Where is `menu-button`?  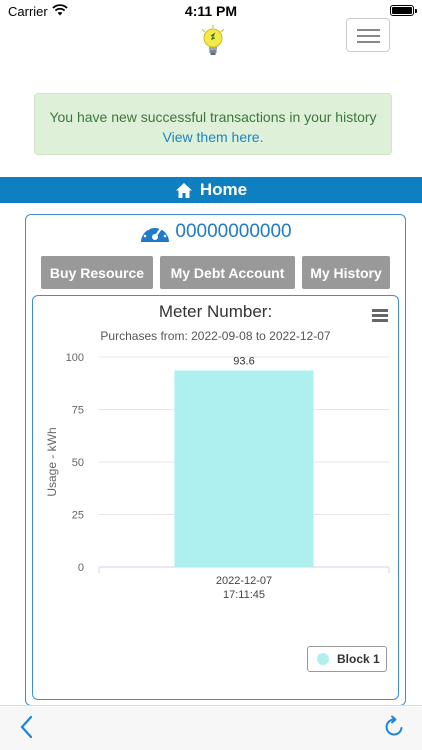 menu-button is located at coordinates (368, 35).